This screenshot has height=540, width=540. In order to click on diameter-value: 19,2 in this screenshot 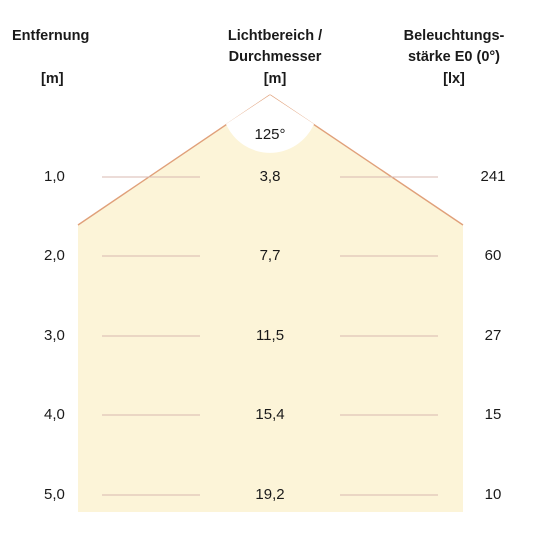, I will do `click(270, 494)`.